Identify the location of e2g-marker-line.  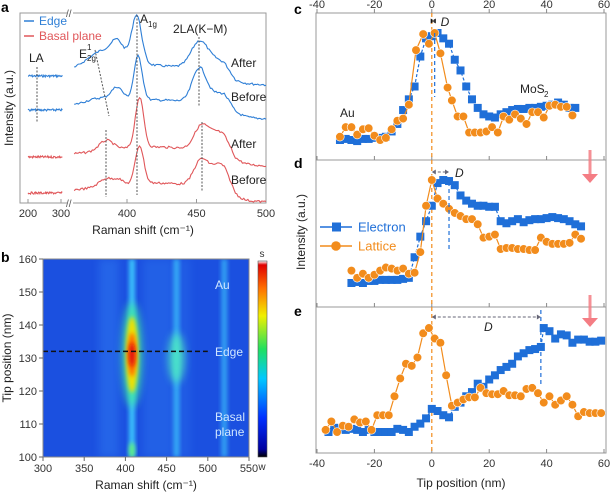
(102, 83).